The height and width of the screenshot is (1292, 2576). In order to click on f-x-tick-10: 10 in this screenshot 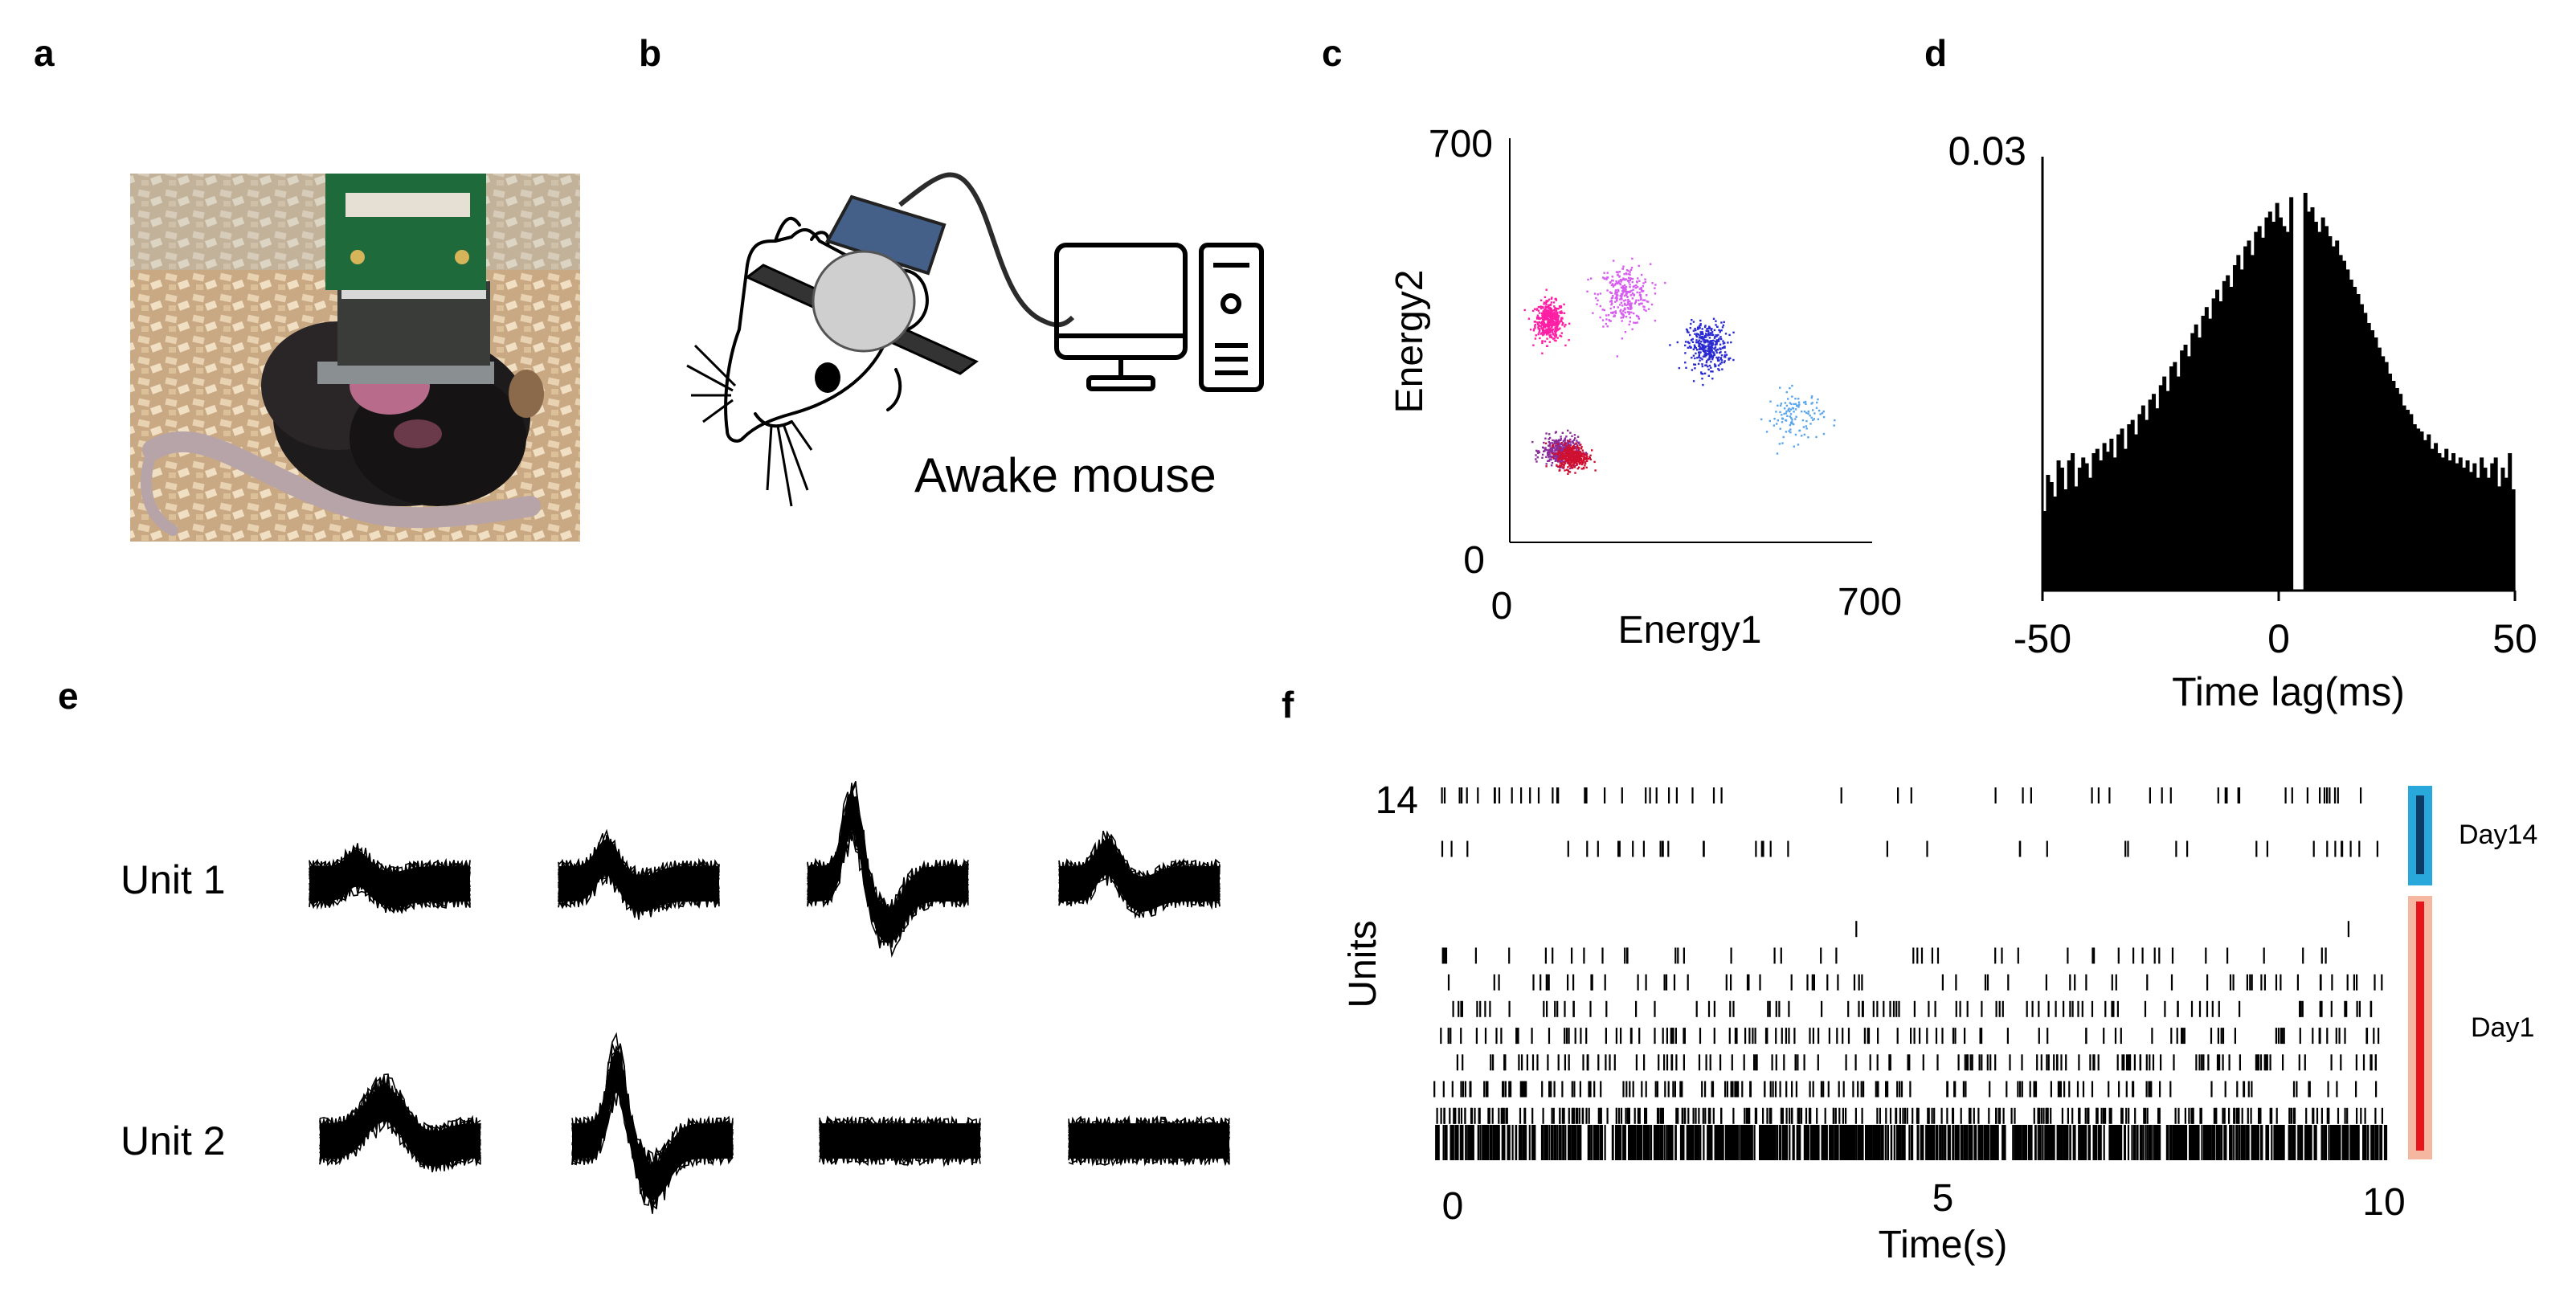, I will do `click(2383, 1202)`.